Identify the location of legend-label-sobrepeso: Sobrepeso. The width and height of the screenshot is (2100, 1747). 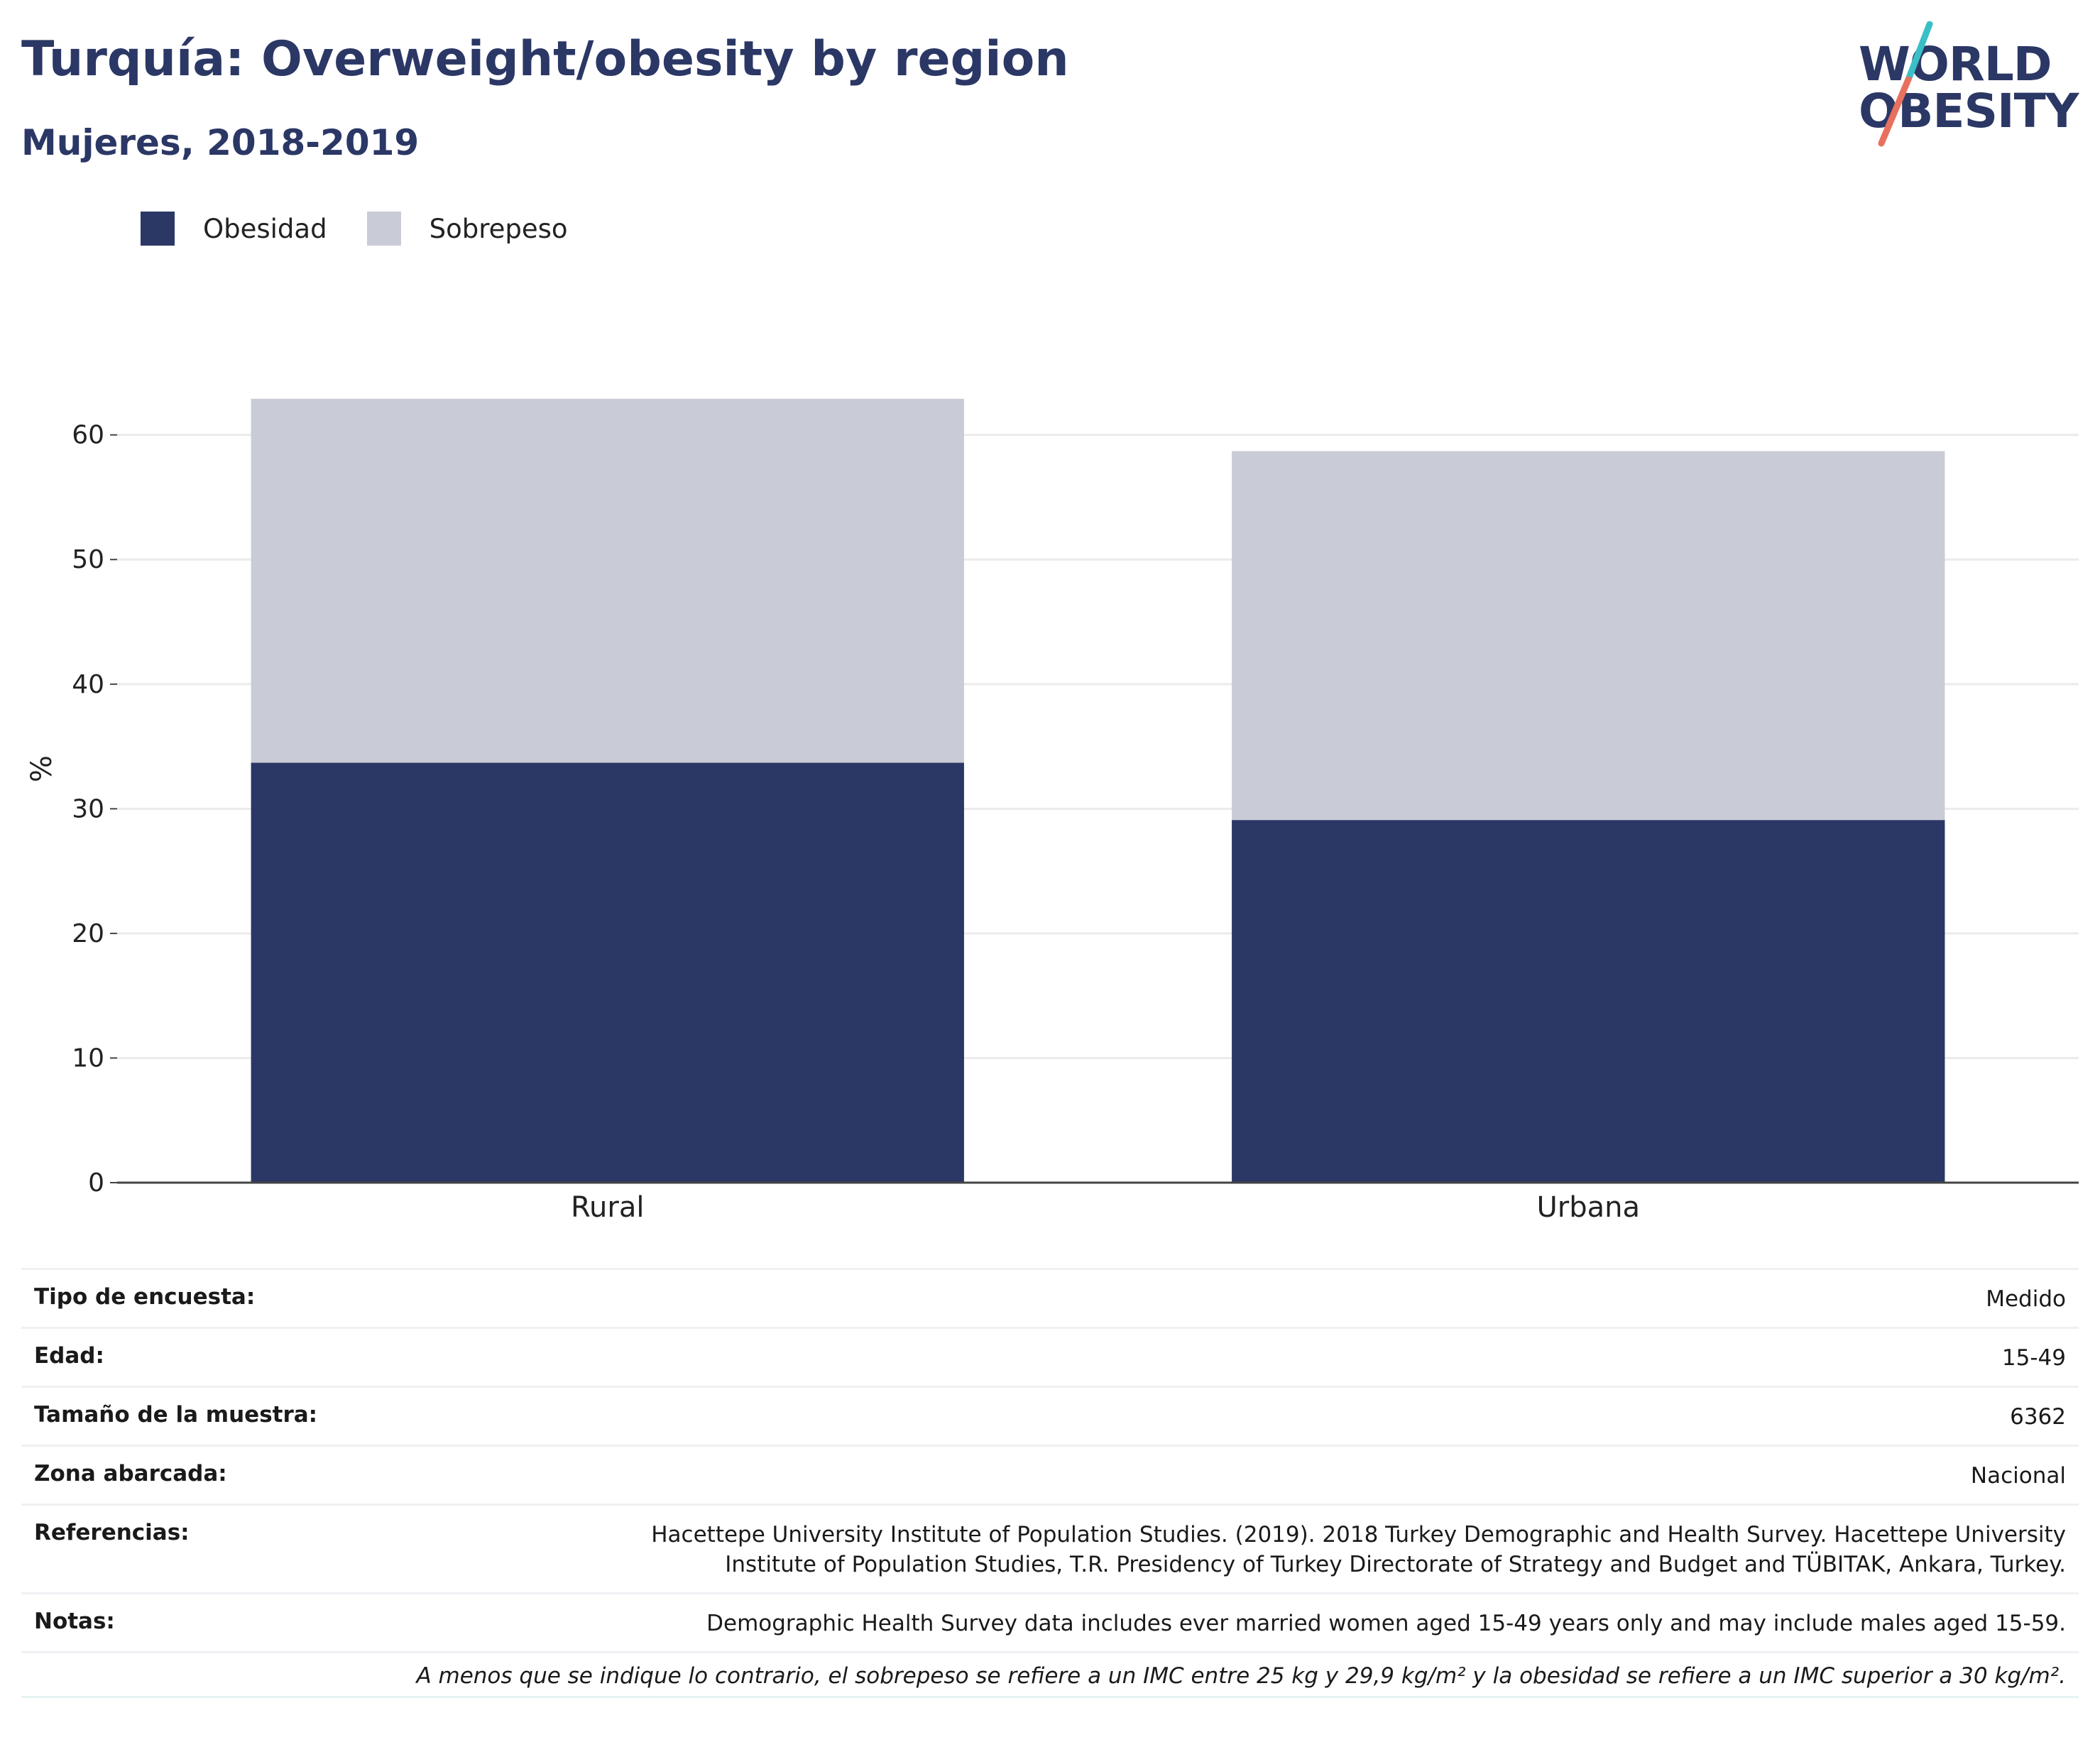
(498, 228).